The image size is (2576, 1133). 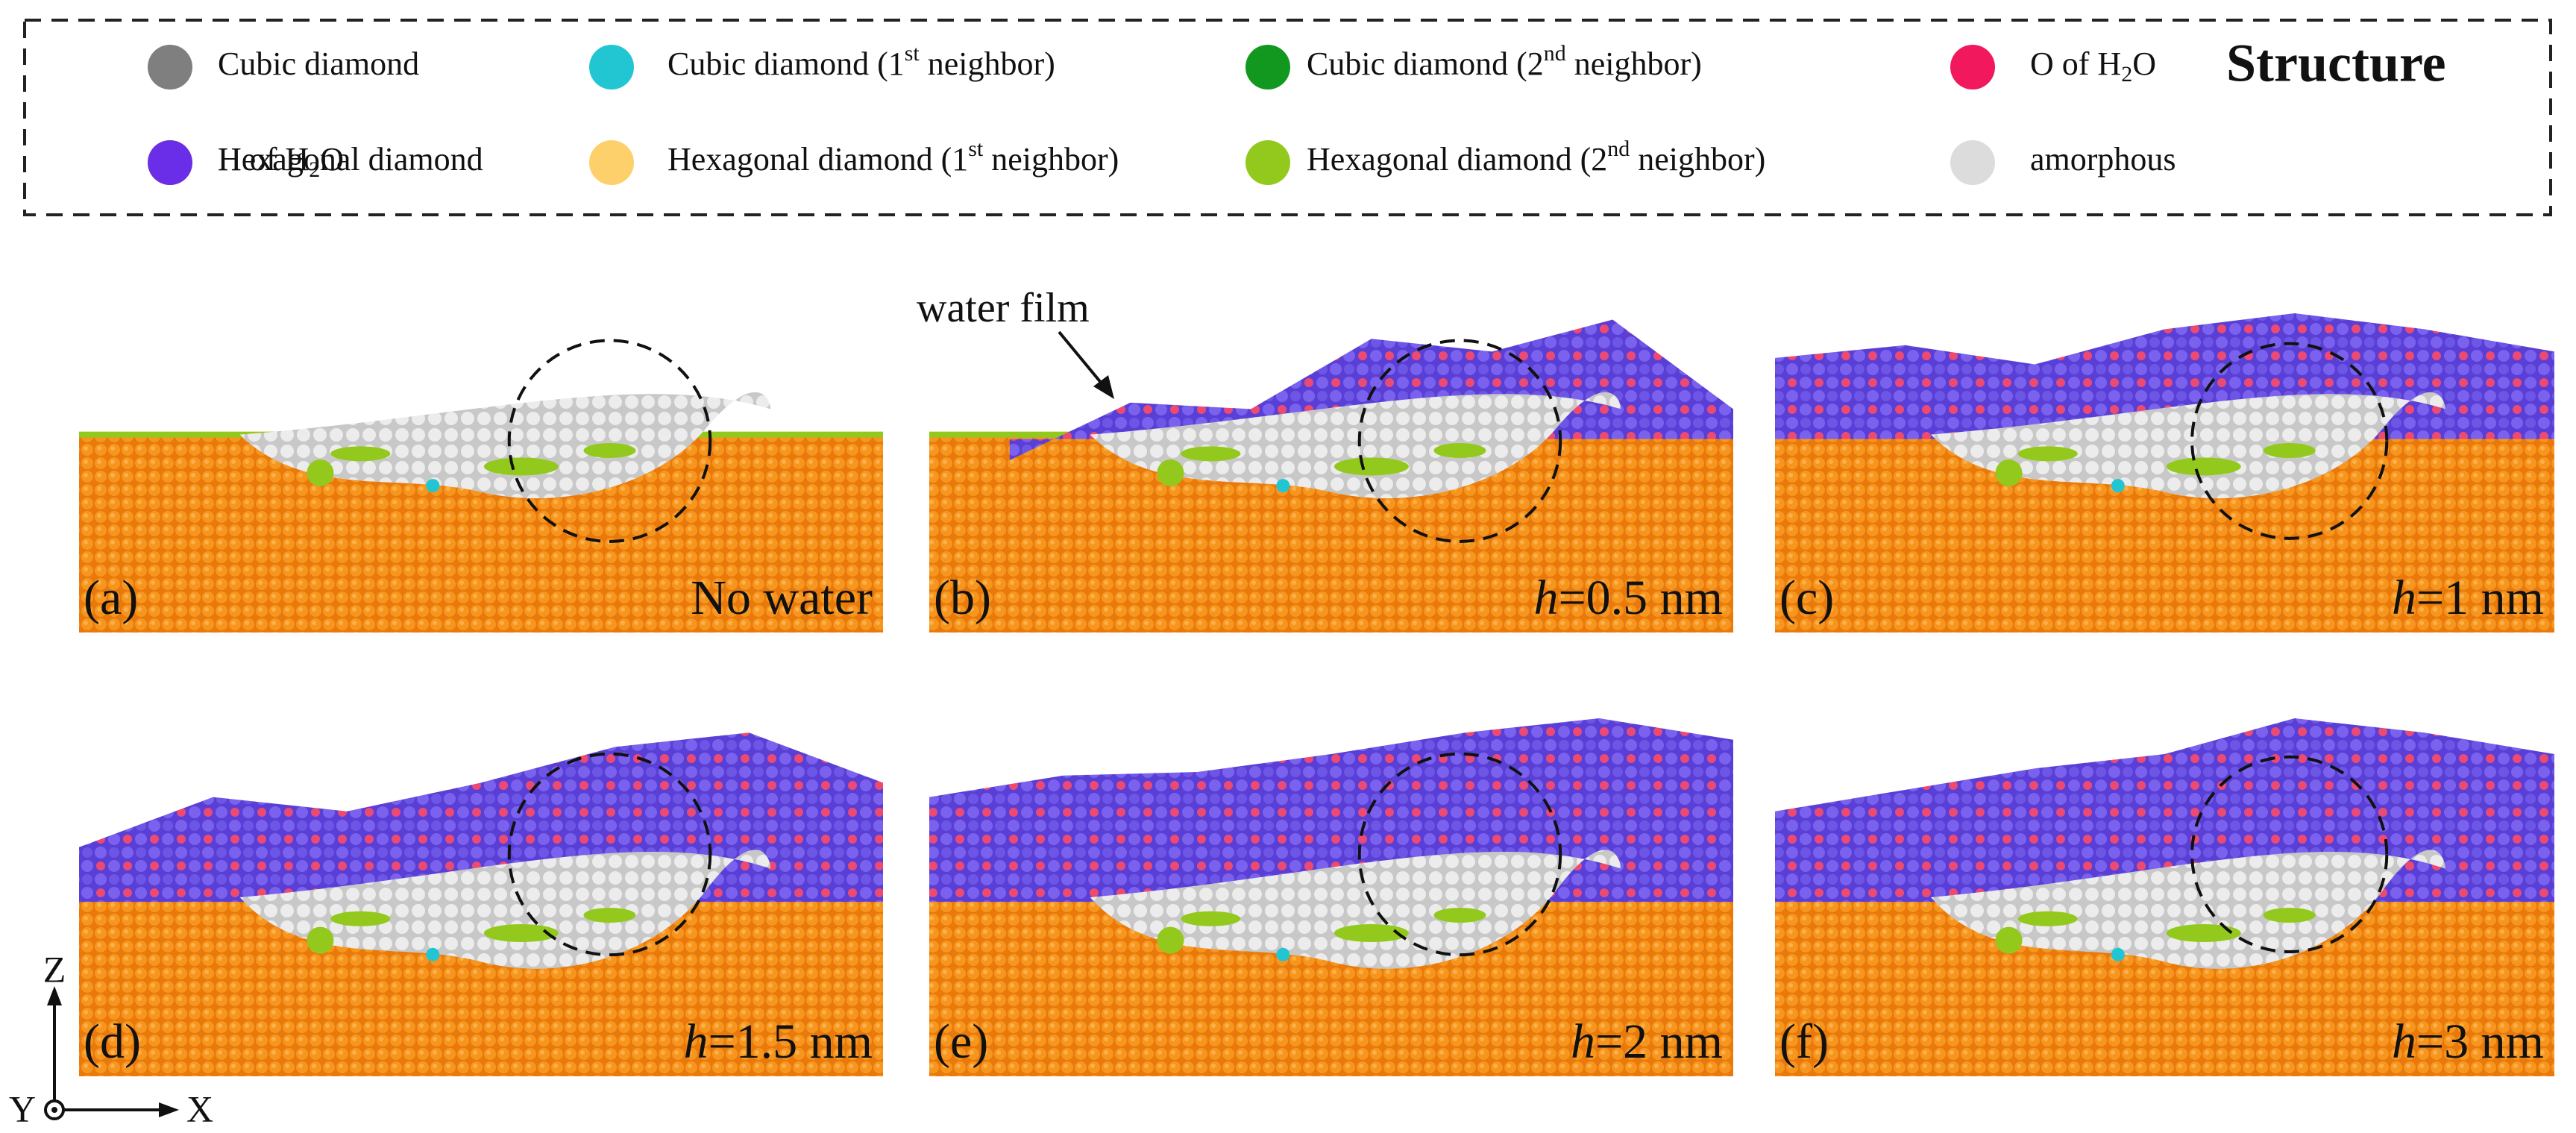 I want to click on caption-text: =2 nm, so click(x=1659, y=1041).